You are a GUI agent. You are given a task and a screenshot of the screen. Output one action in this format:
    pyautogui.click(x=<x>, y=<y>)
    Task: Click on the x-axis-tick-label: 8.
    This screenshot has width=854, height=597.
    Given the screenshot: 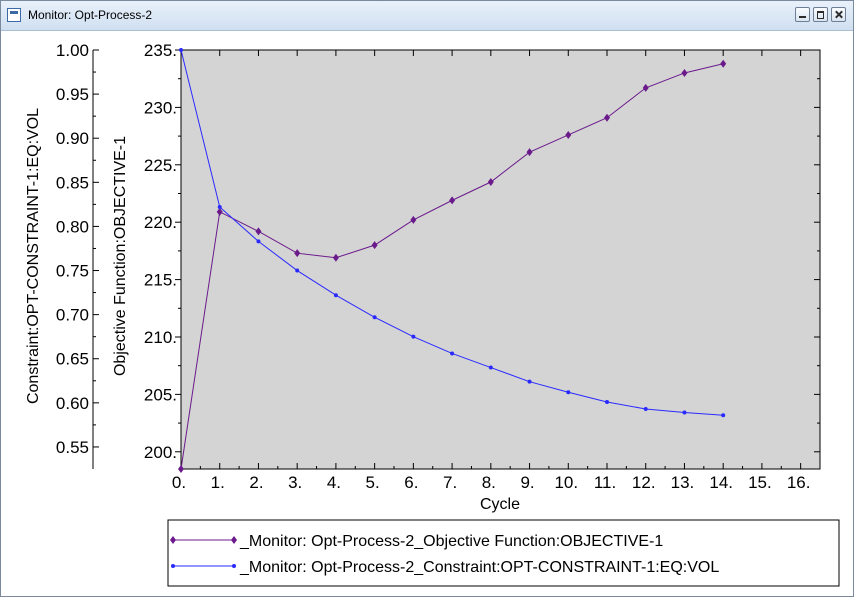 What is the action you would take?
    pyautogui.click(x=489, y=482)
    